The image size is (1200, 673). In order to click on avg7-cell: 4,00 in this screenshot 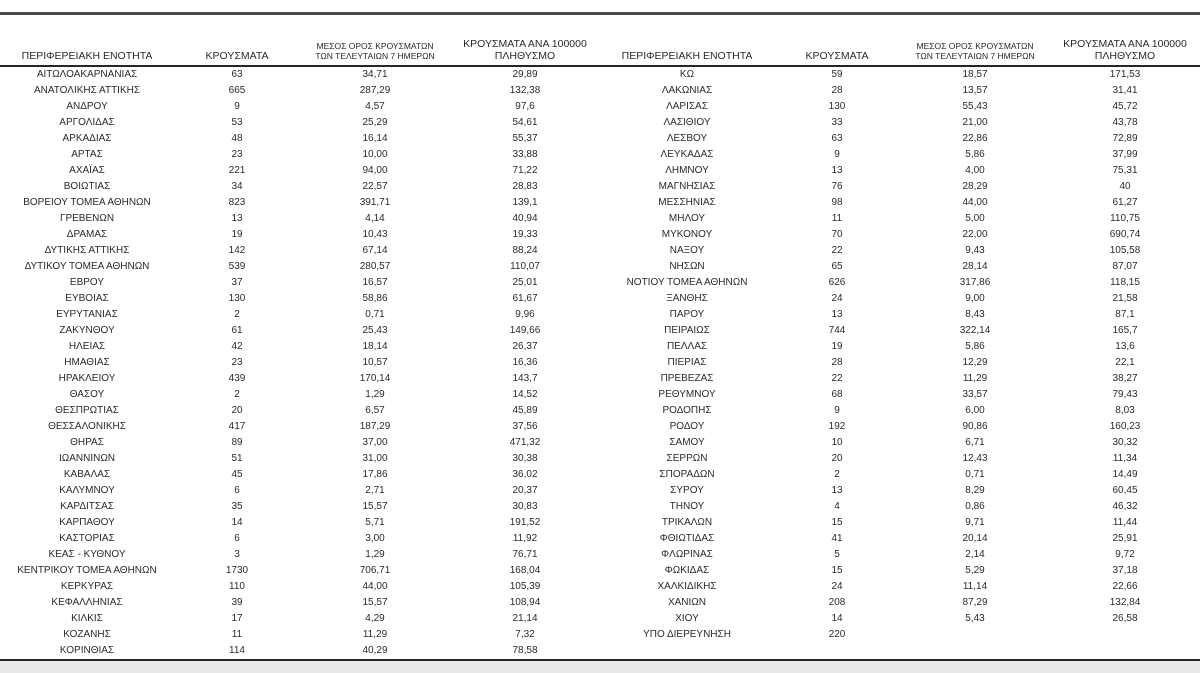, I will do `click(975, 170)`.